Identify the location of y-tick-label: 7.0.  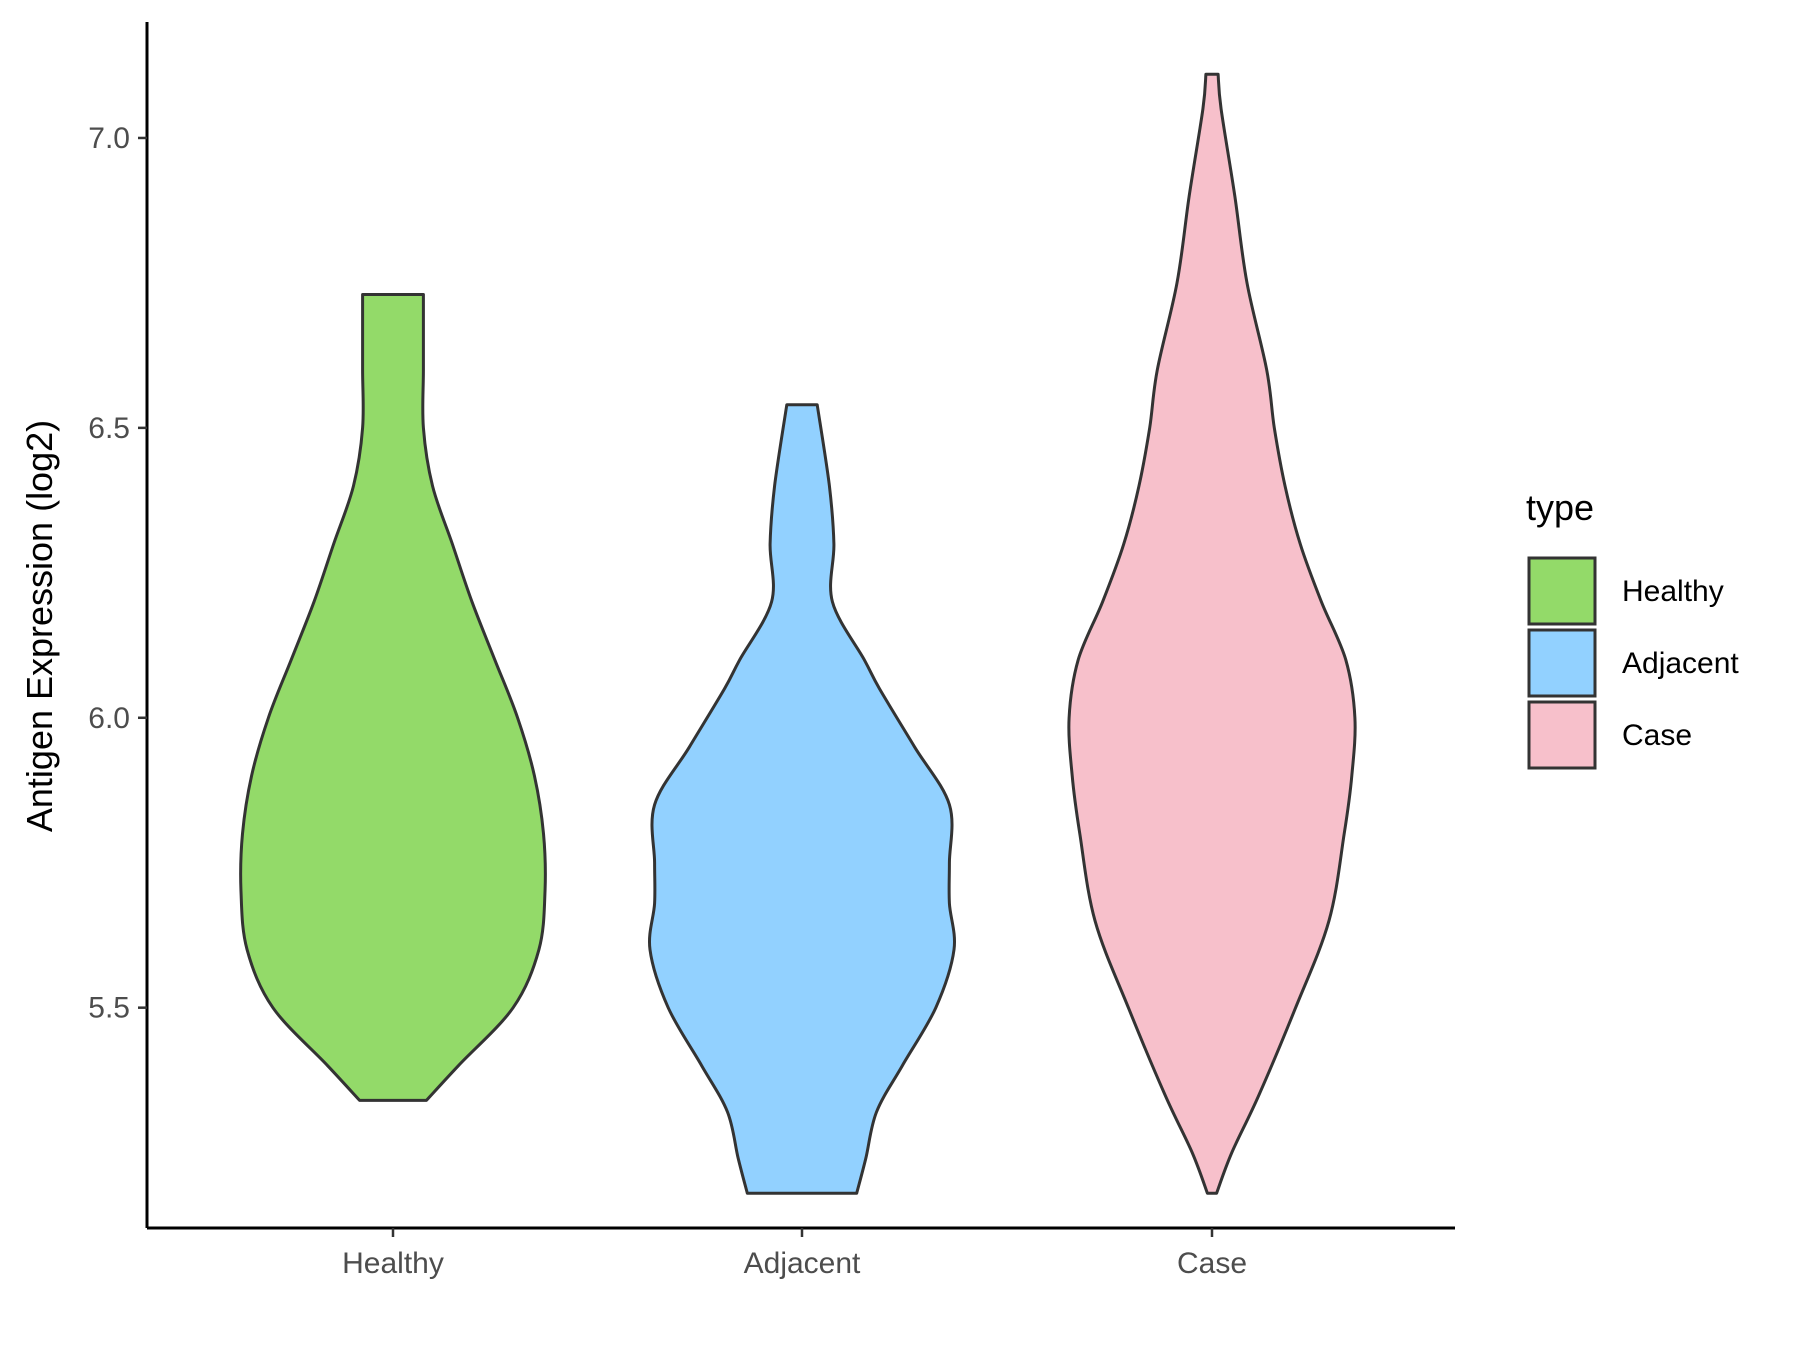
(109, 138).